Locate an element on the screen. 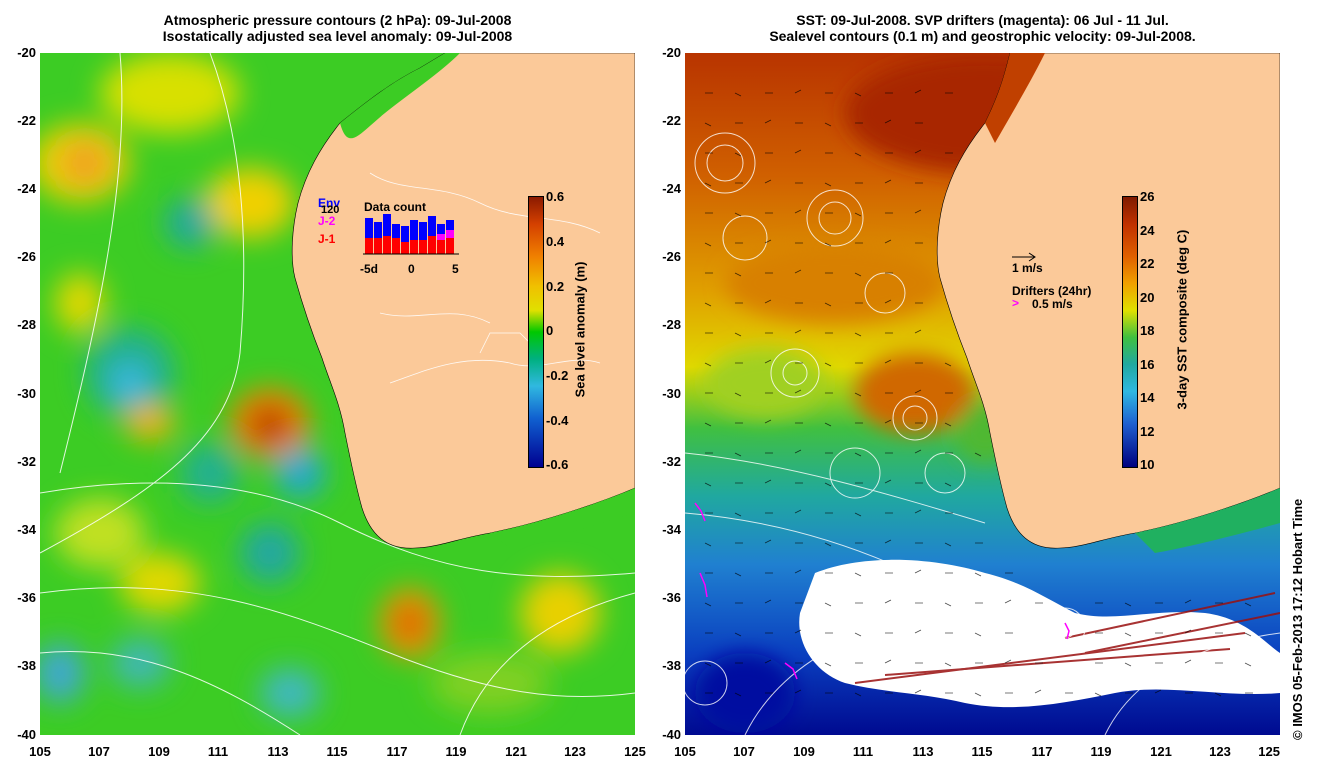 The image size is (1320, 780). inset-xtick-0: -5d is located at coordinates (369, 269).